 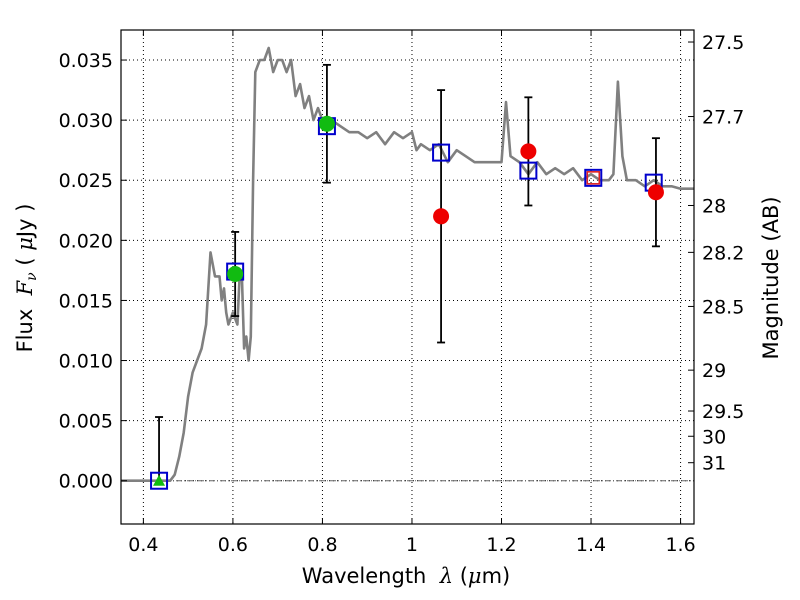 What do you see at coordinates (143, 545) in the screenshot?
I see `x-tick-label: 0.4` at bounding box center [143, 545].